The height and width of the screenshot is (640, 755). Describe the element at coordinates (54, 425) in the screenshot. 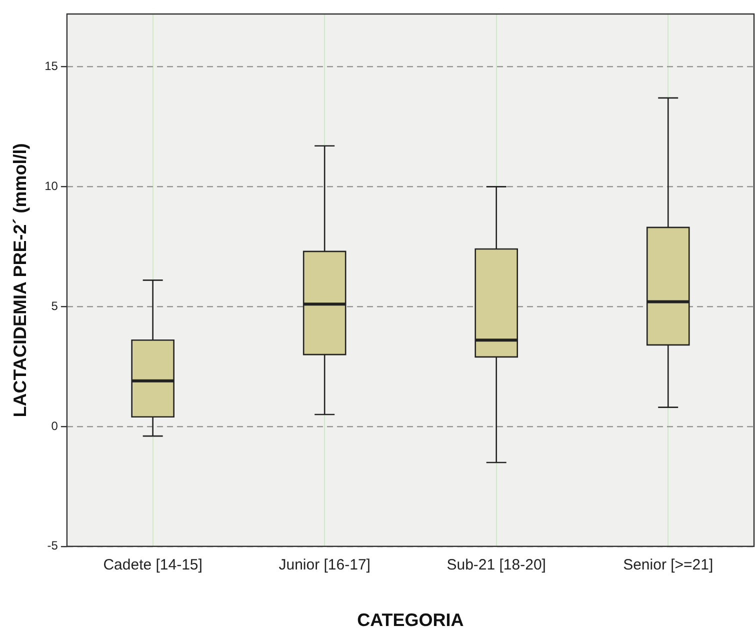

I see `y-tick-label: 0` at that location.